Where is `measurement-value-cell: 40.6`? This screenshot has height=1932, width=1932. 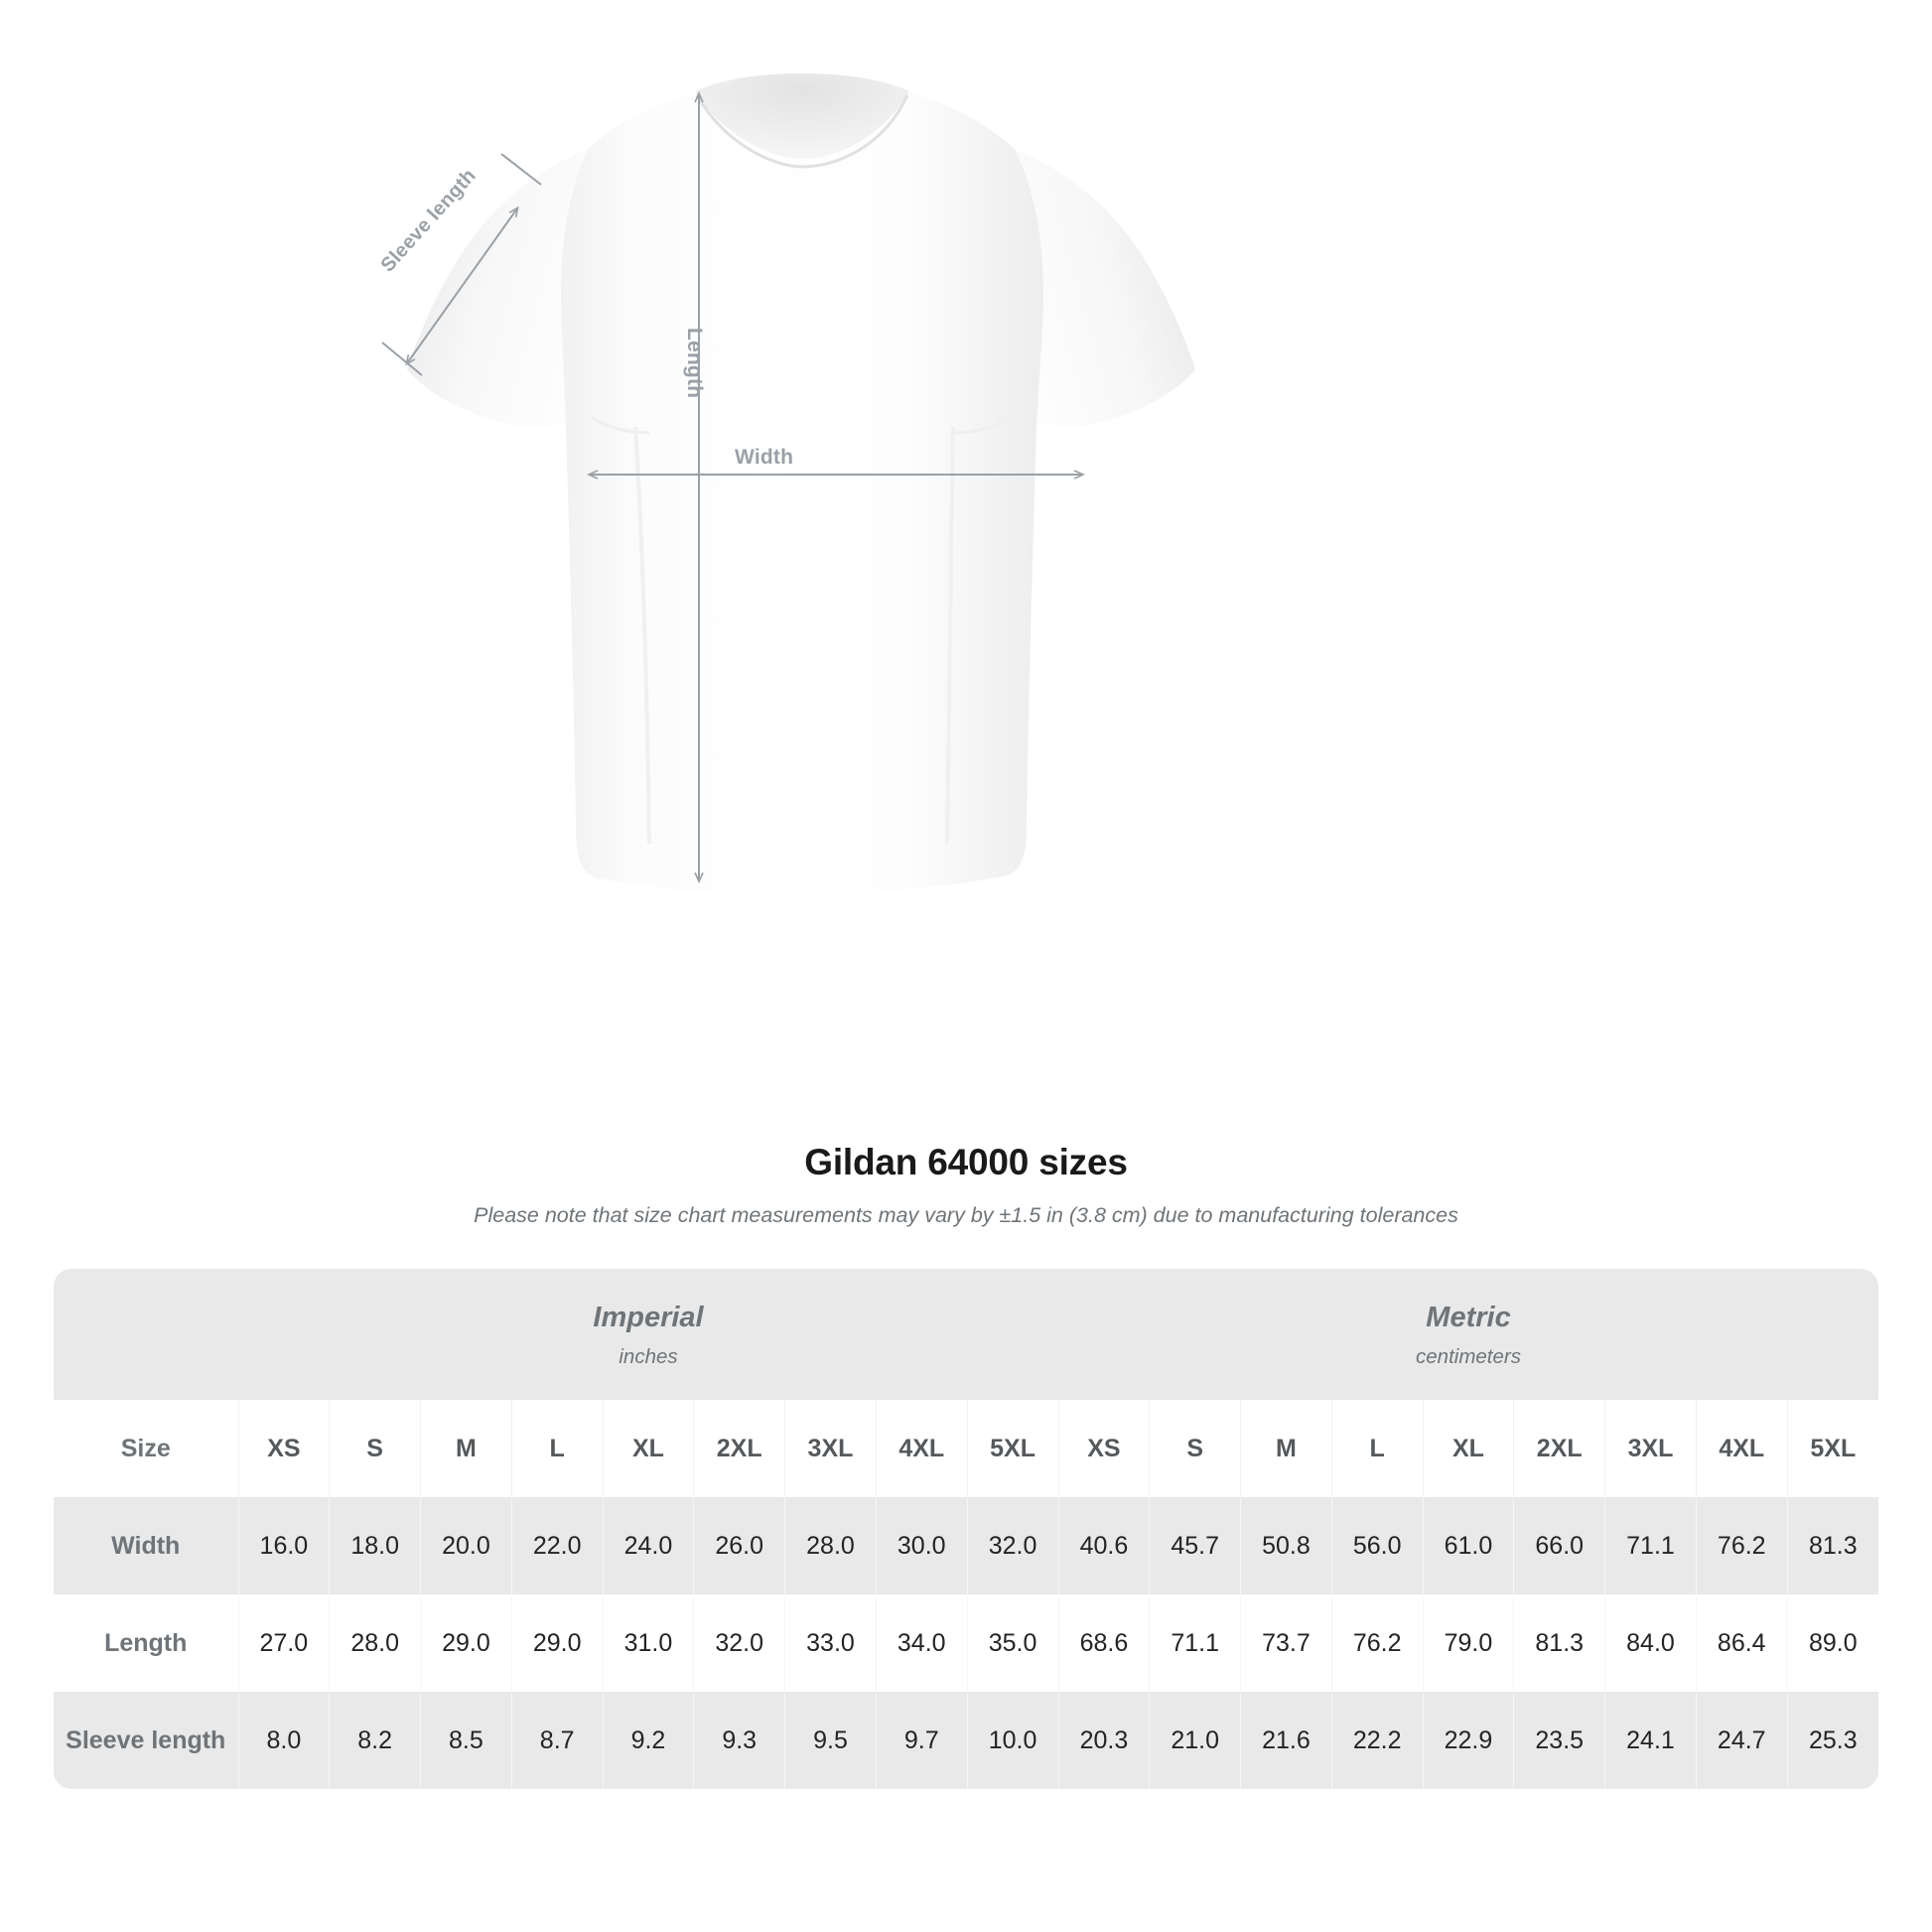
measurement-value-cell: 40.6 is located at coordinates (1103, 1546).